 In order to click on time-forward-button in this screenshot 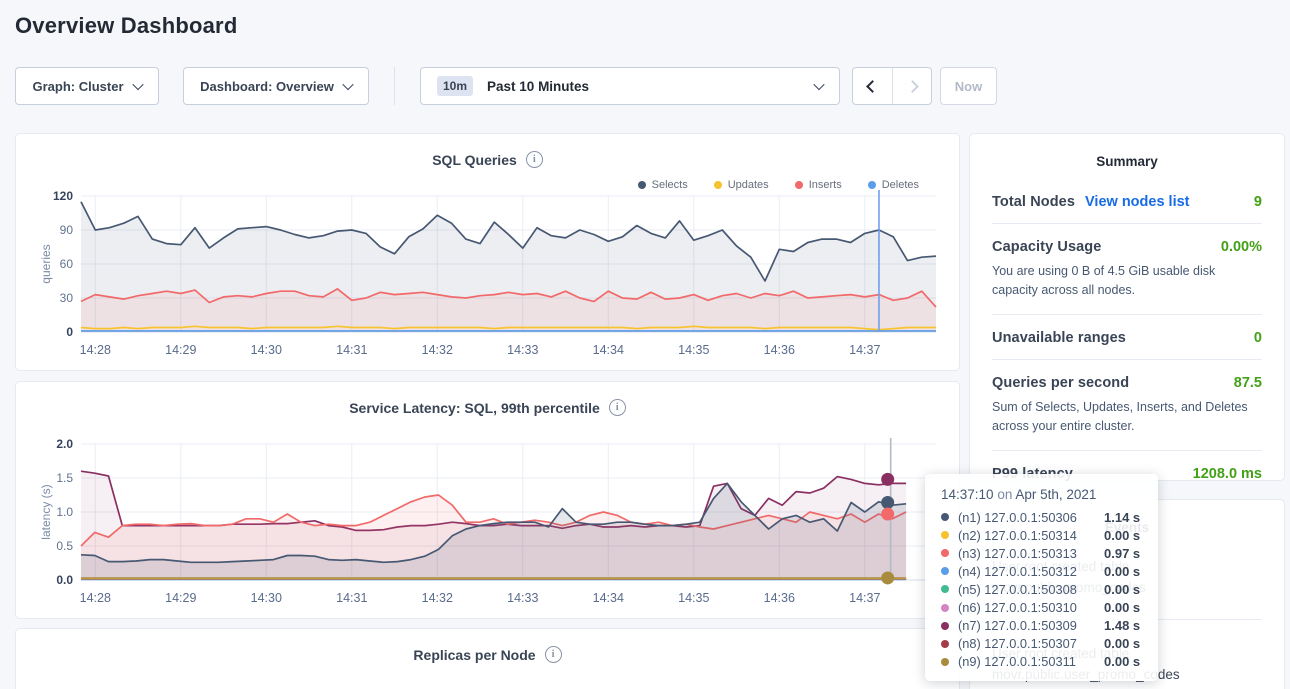, I will do `click(911, 86)`.